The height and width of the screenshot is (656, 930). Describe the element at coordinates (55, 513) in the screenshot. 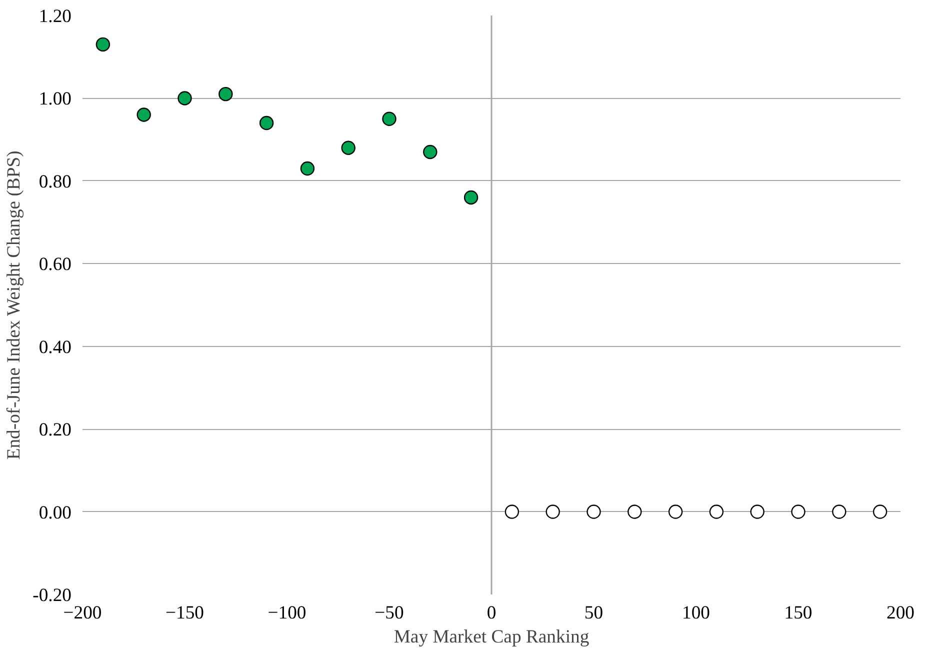

I see `y-tick-label: 0.00` at that location.